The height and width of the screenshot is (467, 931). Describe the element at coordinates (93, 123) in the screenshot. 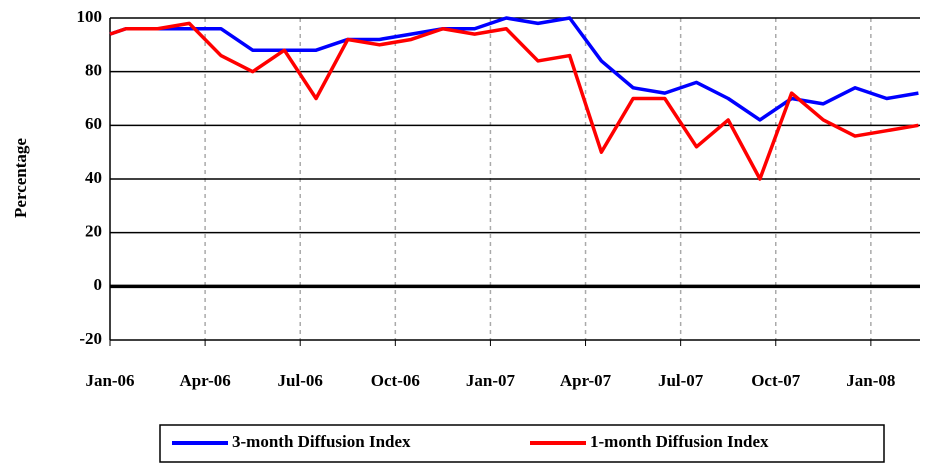

I see `y-tick-label: 60` at that location.